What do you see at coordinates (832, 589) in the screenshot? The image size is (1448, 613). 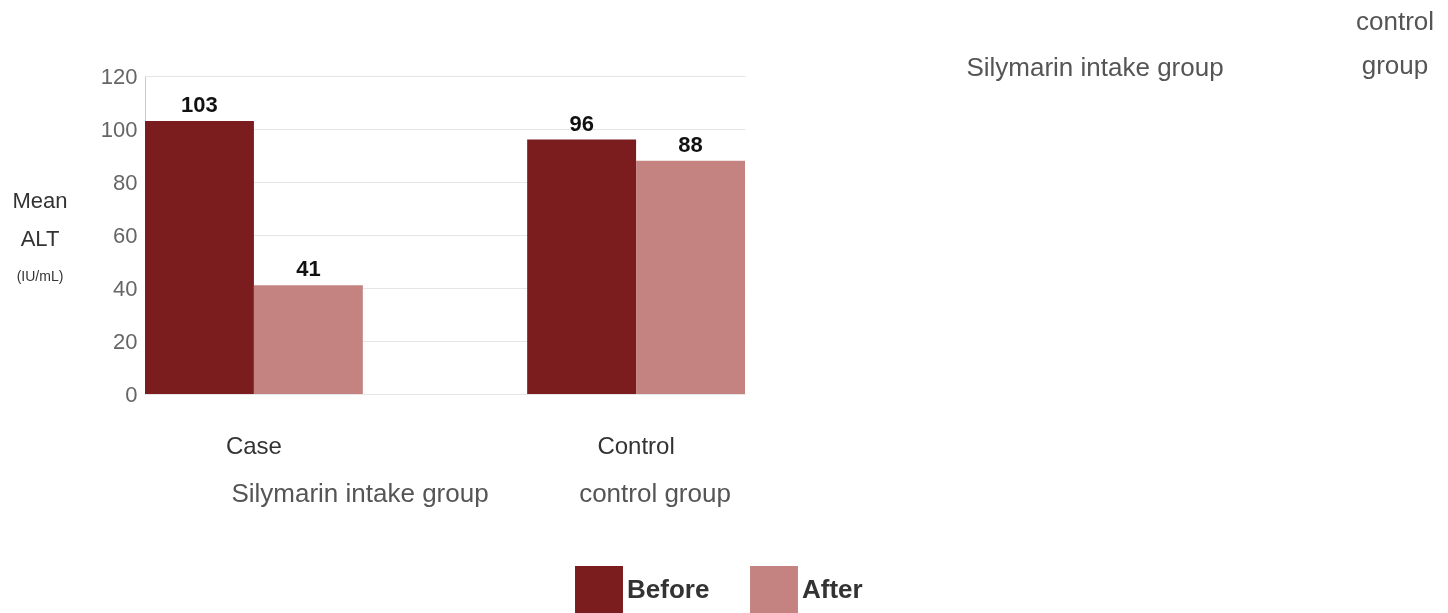 I see `legend-label: After` at bounding box center [832, 589].